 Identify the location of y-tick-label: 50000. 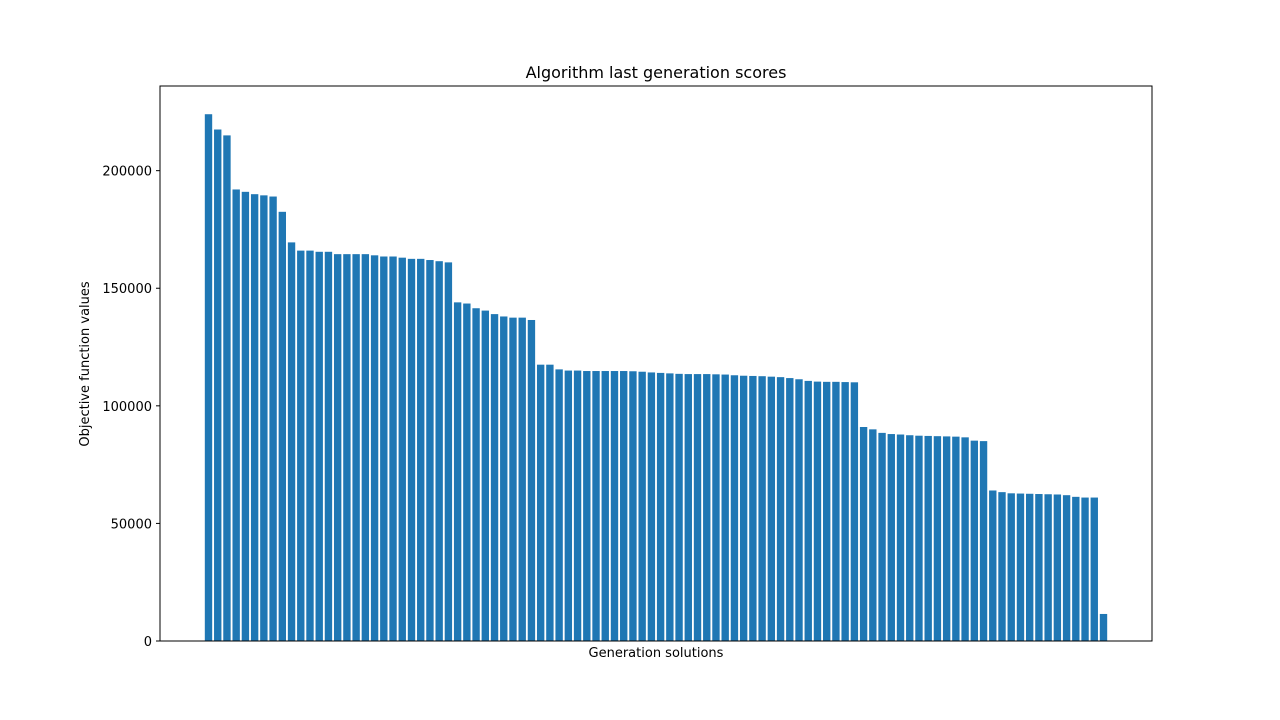
(131, 524).